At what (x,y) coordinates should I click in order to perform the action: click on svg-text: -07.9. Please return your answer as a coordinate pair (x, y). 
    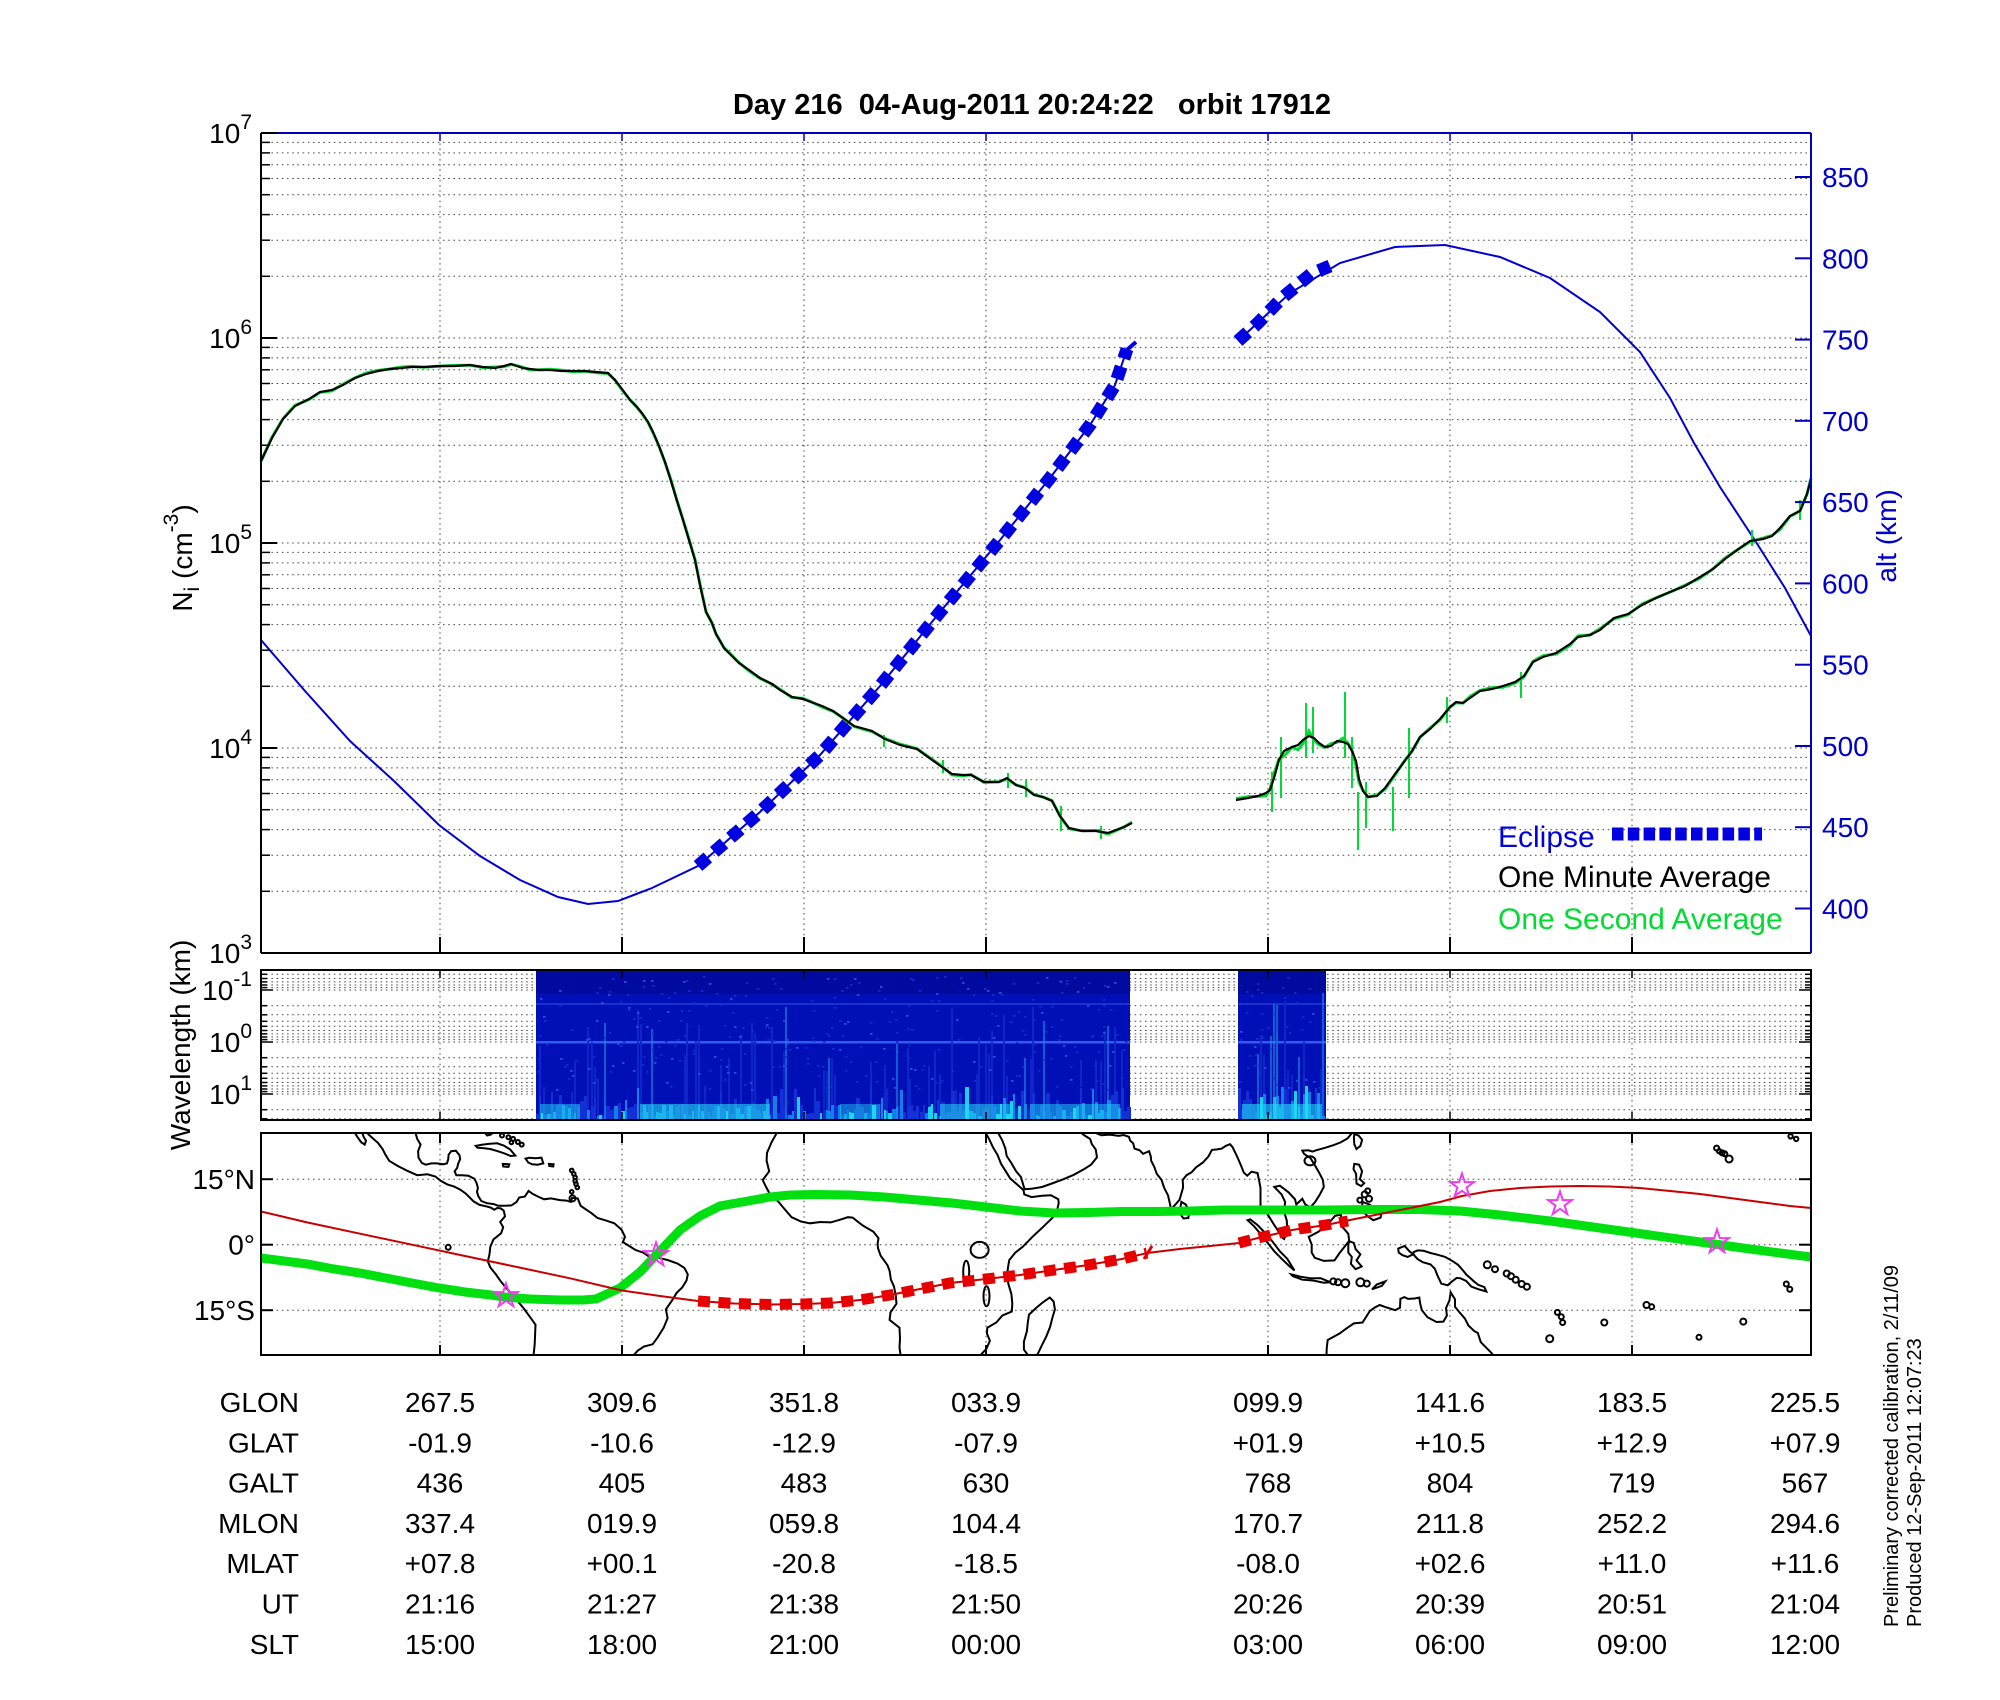
    Looking at the image, I should click on (986, 1442).